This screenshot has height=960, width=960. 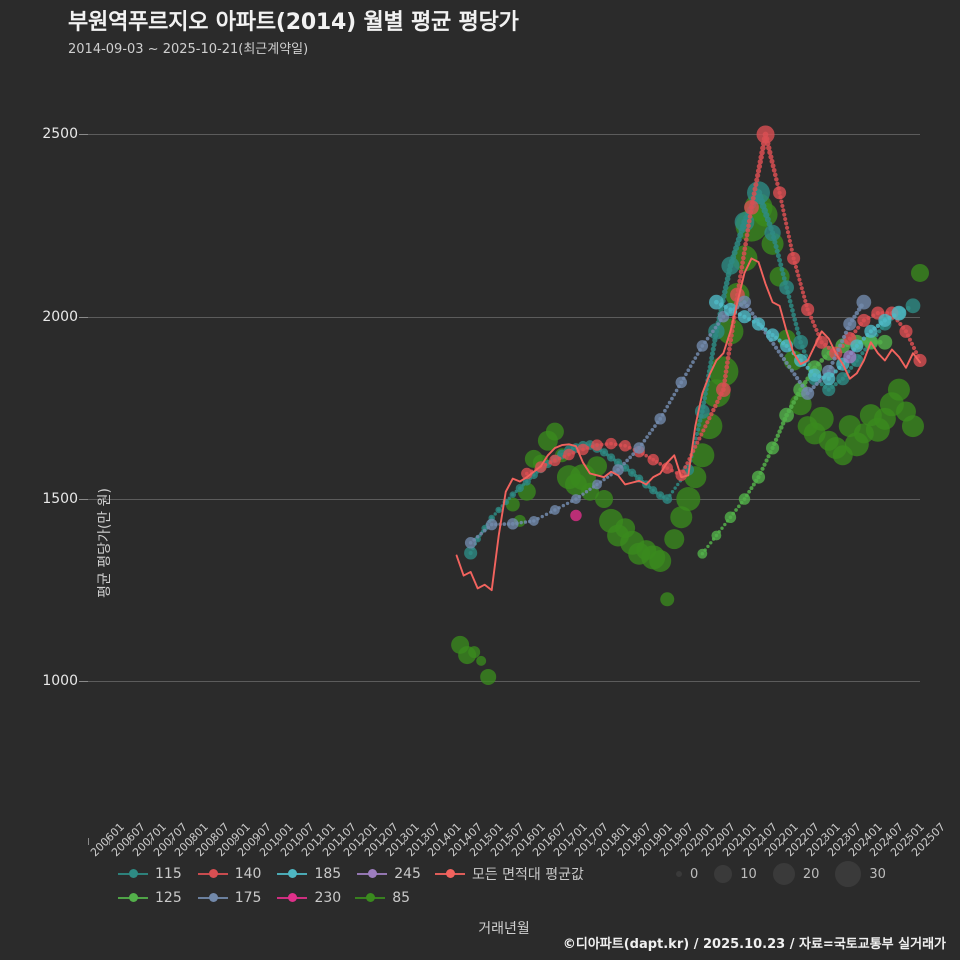 What do you see at coordinates (309, 874) in the screenshot?
I see `legend-item-185: 185` at bounding box center [309, 874].